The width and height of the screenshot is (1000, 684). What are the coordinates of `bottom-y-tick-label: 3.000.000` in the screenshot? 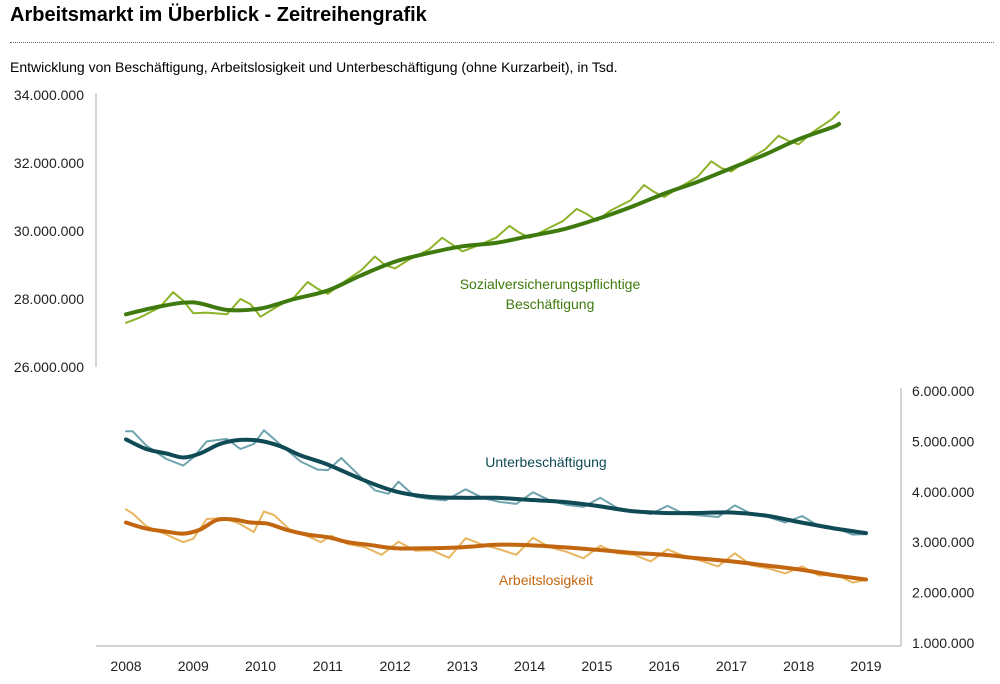 It's located at (943, 542).